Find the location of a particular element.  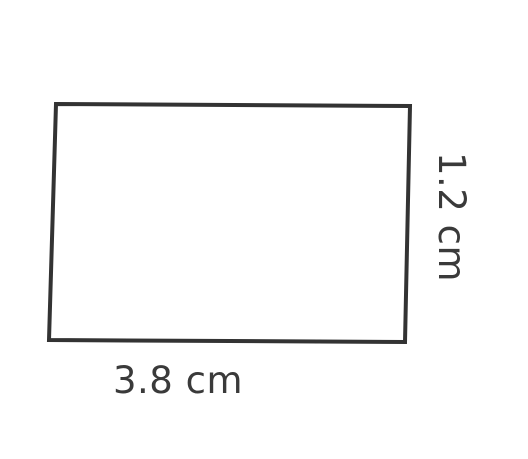

height-label: 1.2 cm is located at coordinates (451, 217).